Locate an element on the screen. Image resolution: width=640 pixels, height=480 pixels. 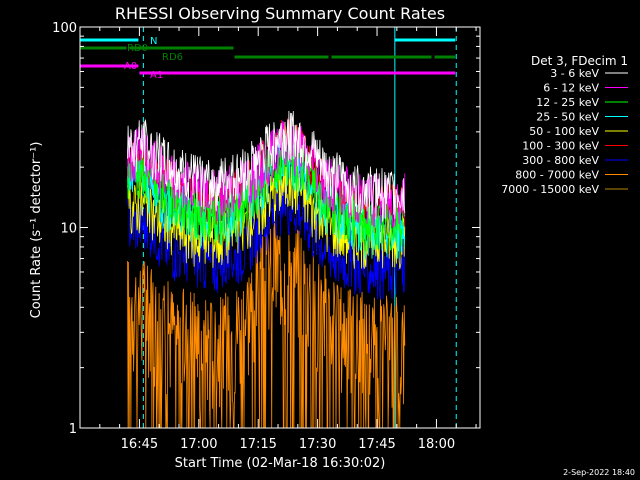
x-tick-label: 17:45 is located at coordinates (376, 444).